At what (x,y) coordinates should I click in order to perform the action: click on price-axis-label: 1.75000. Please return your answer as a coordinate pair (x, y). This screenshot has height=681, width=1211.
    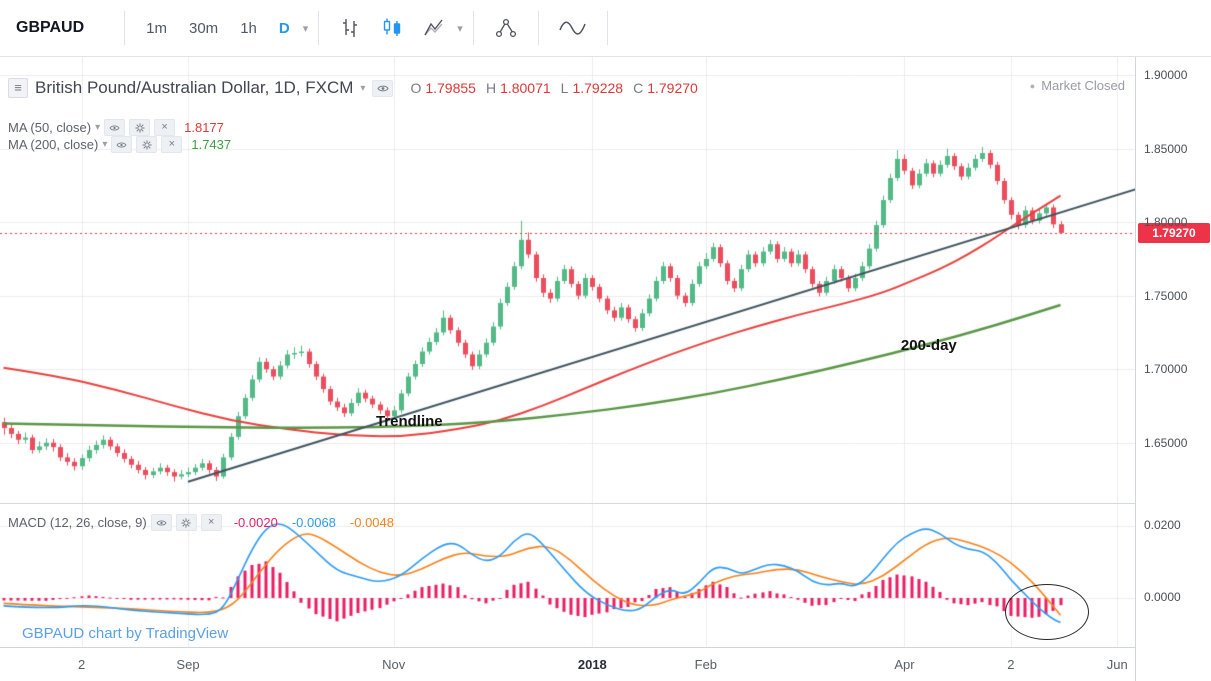
    Looking at the image, I should click on (1166, 295).